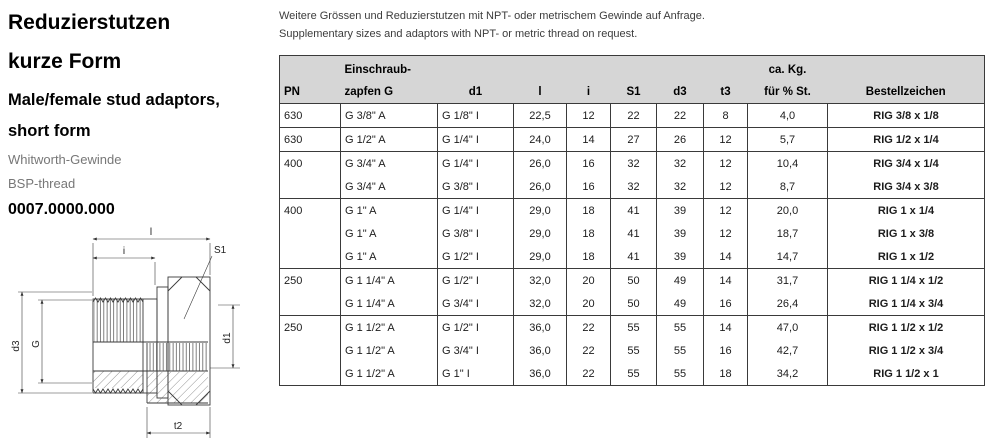 The width and height of the screenshot is (996, 448). What do you see at coordinates (633, 163) in the screenshot?
I see `cell-s1: 32` at bounding box center [633, 163].